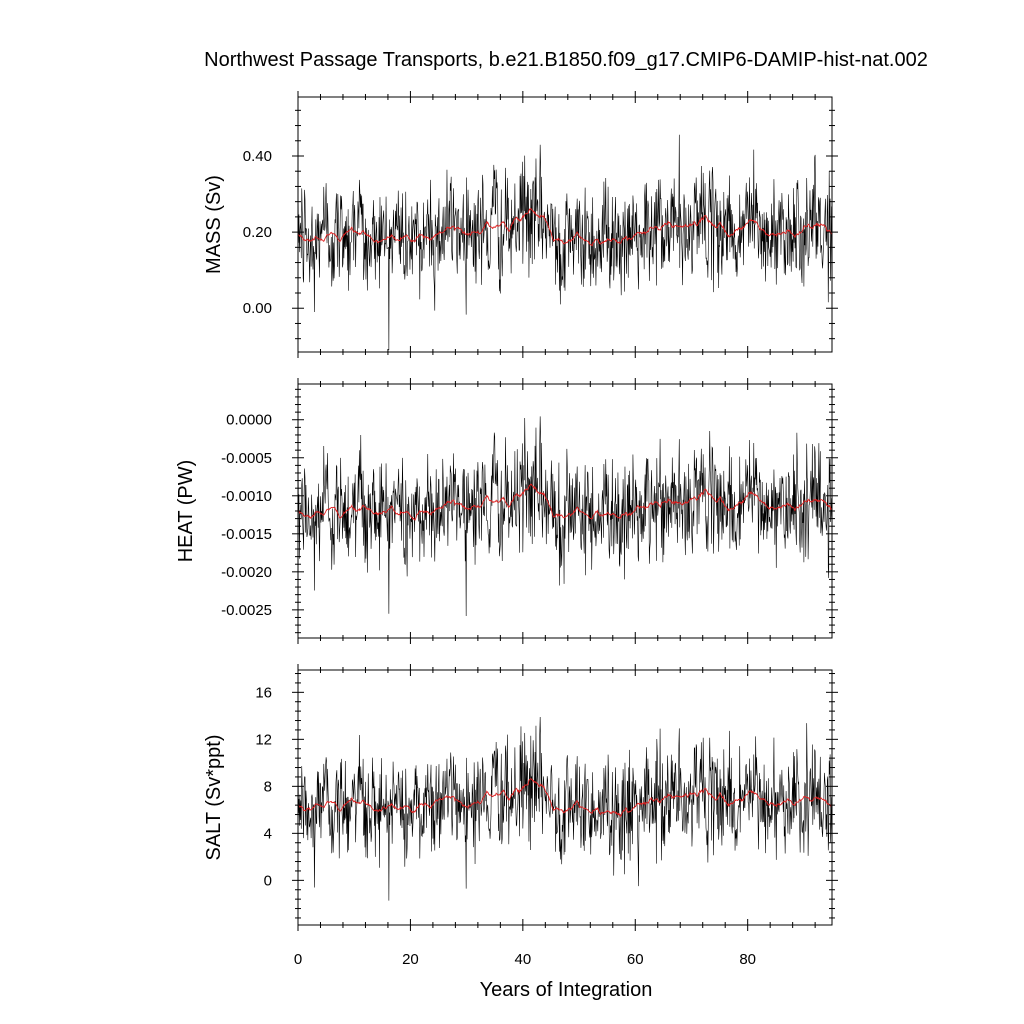  What do you see at coordinates (566, 990) in the screenshot?
I see `x-axis-label: Years of Integration` at bounding box center [566, 990].